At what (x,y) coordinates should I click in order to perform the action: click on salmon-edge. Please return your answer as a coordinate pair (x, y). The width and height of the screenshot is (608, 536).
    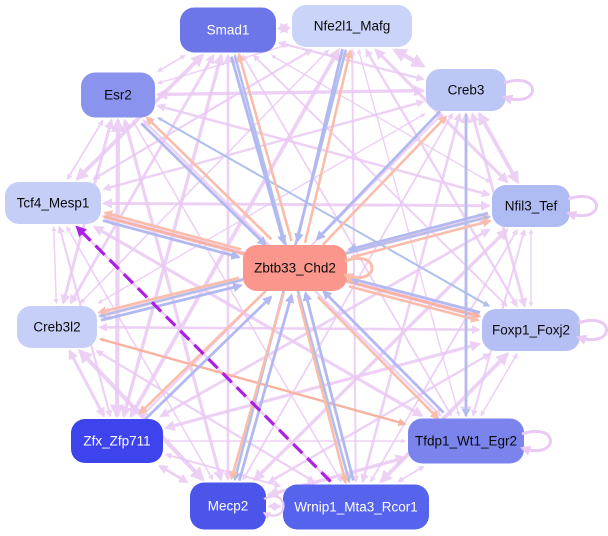
    Looking at the image, I should click on (253, 382).